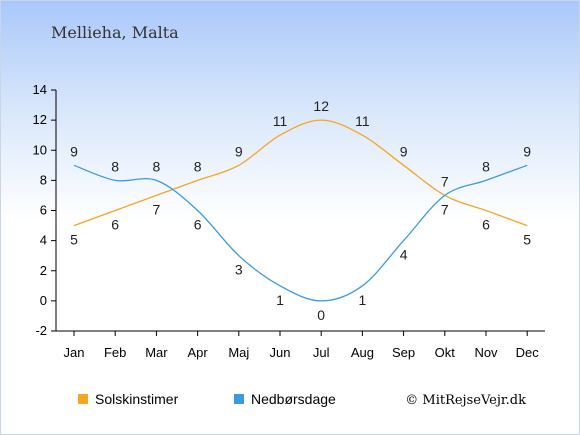 Image resolution: width=580 pixels, height=435 pixels. Describe the element at coordinates (528, 352) in the screenshot. I see `x-tick-label: Dec` at that location.